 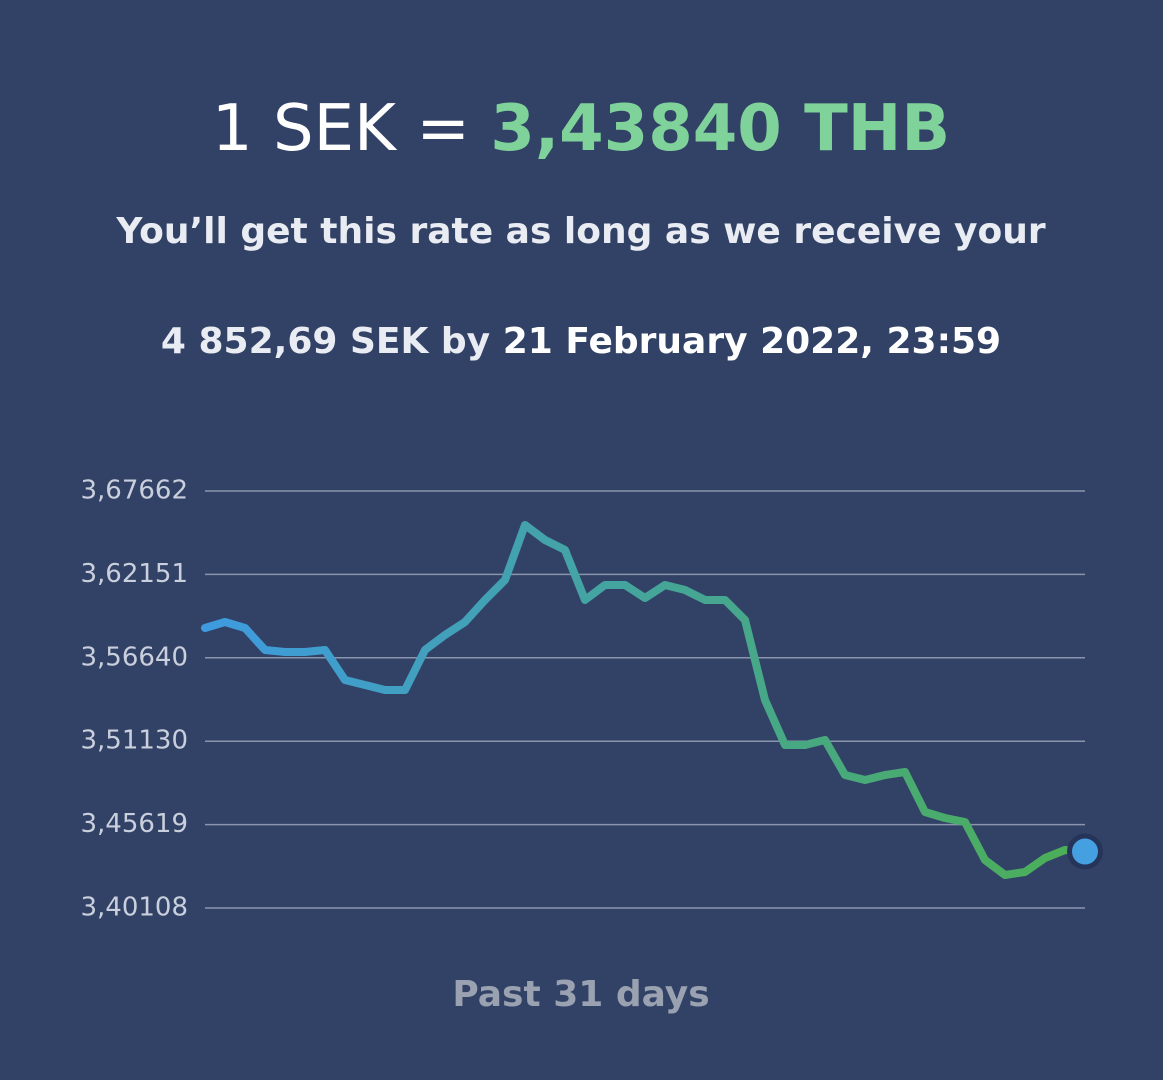 I want to click on y-tick-label: 3,40108, so click(x=134, y=908).